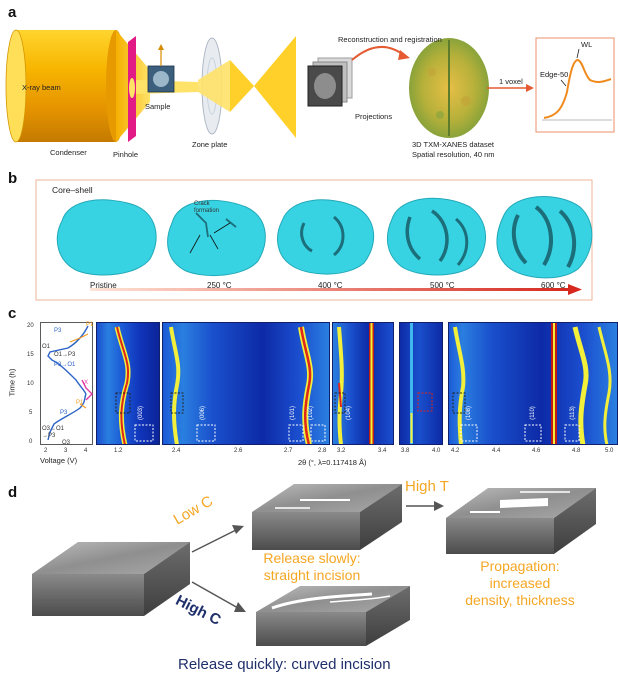  What do you see at coordinates (312, 575) in the screenshot?
I see `release-slowly-line-2: straight incision` at bounding box center [312, 575].